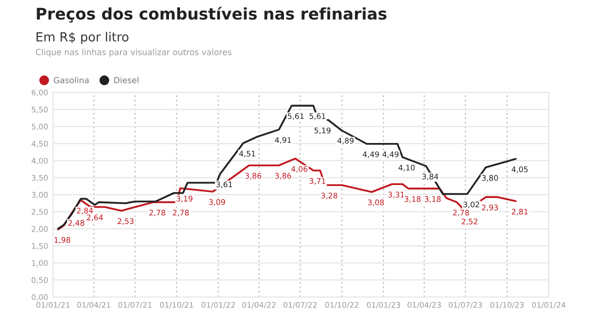  What do you see at coordinates (82, 38) in the screenshot?
I see `chart-subtitle: Em R$ por litro` at bounding box center [82, 38].